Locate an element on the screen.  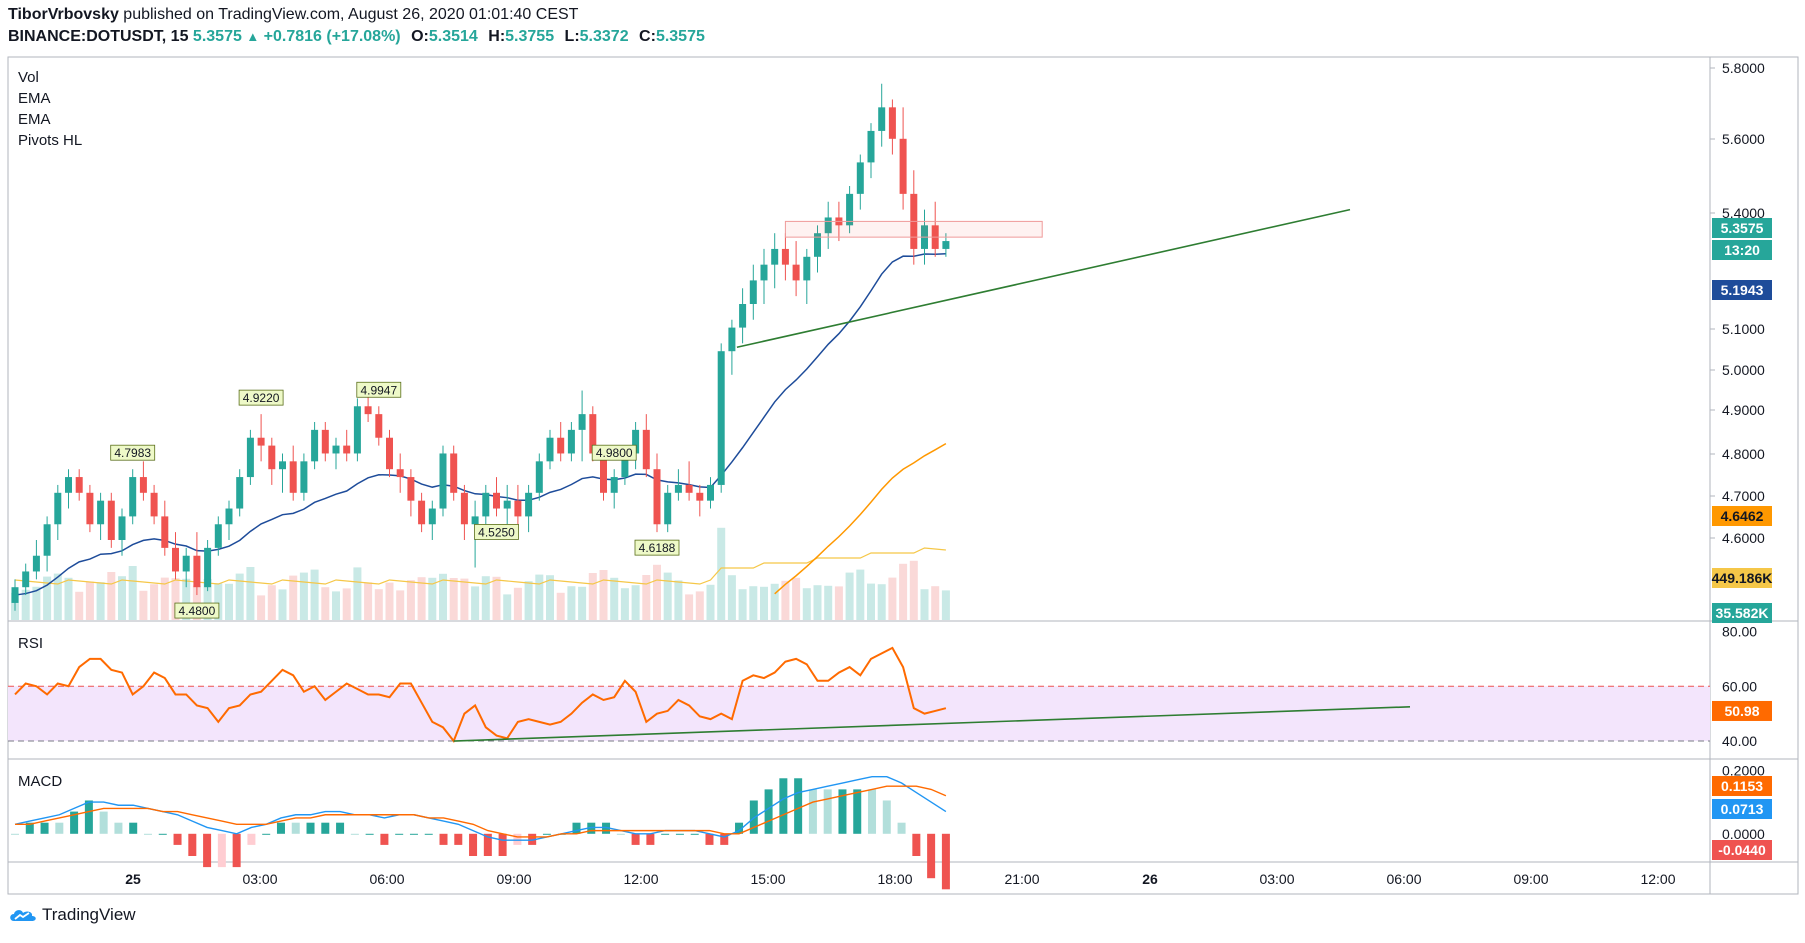
ema-slow-badge: 4.6462 is located at coordinates (1742, 516).